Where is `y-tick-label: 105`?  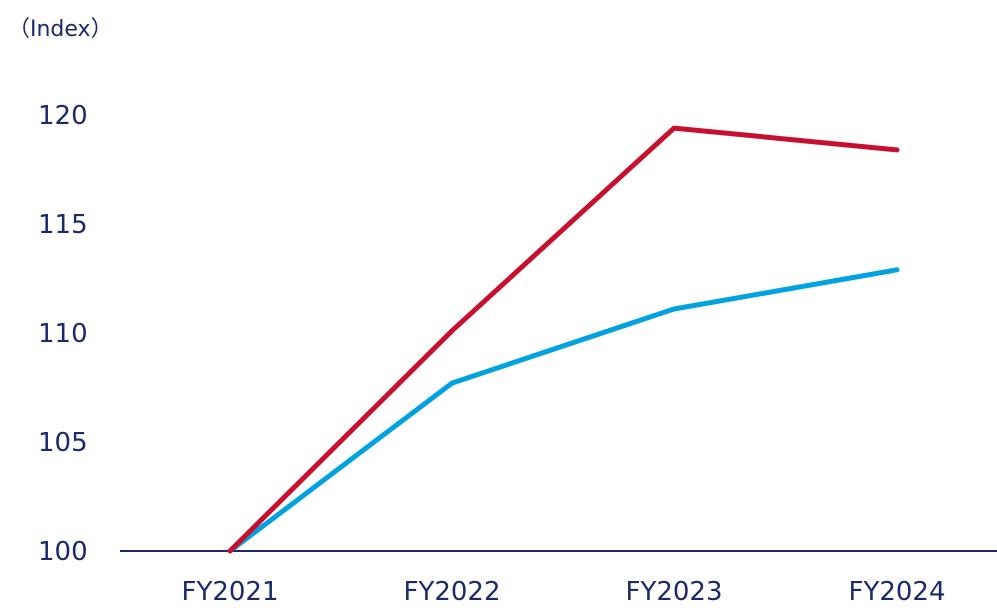
y-tick-label: 105 is located at coordinates (63, 443).